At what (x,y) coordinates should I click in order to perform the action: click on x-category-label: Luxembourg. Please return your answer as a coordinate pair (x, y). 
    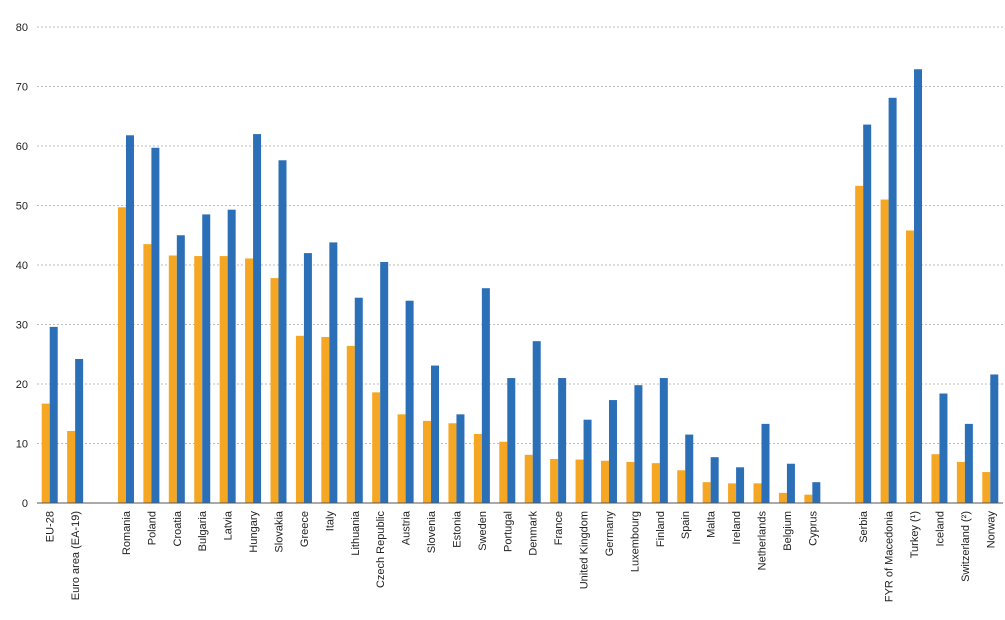
    Looking at the image, I should click on (635, 541).